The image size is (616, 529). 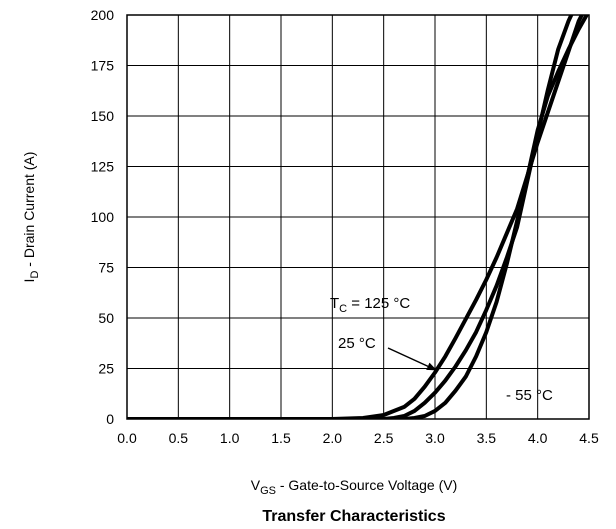 I want to click on annotation-25c: 25 °C, so click(x=357, y=343).